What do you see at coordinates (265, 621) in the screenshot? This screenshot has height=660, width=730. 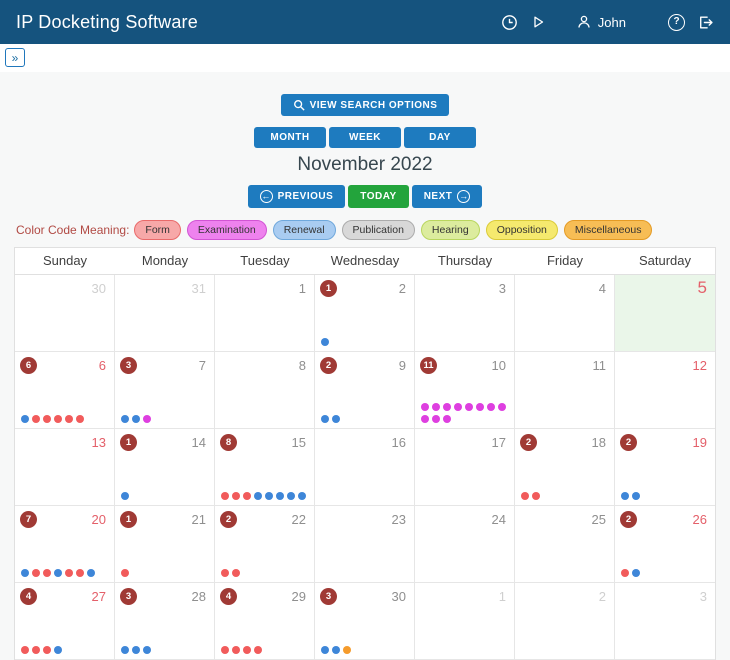 I see `calendar-day-cell: 4 29` at bounding box center [265, 621].